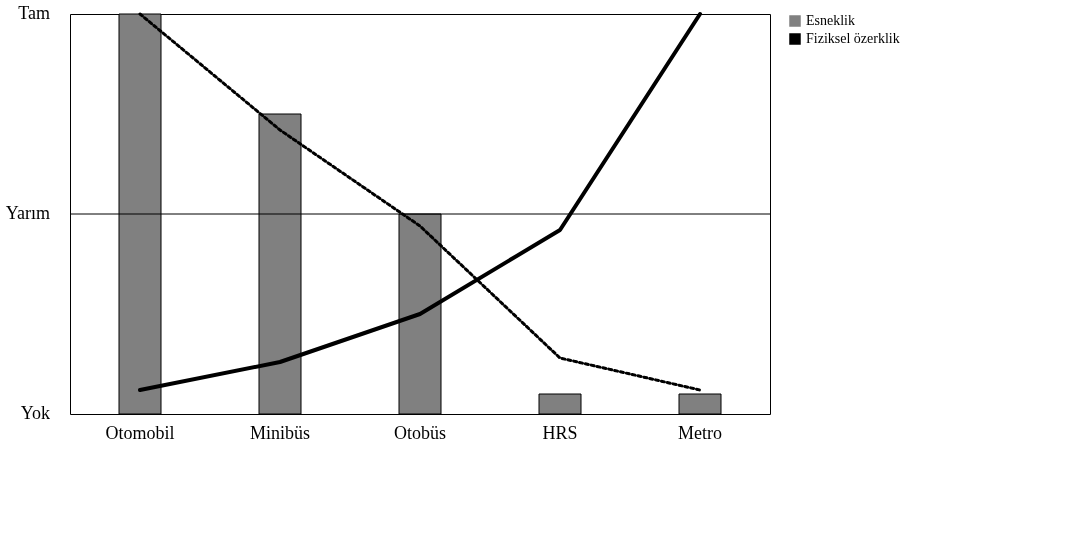 The image size is (1086, 539). I want to click on x-tick-label: HRS, so click(560, 432).